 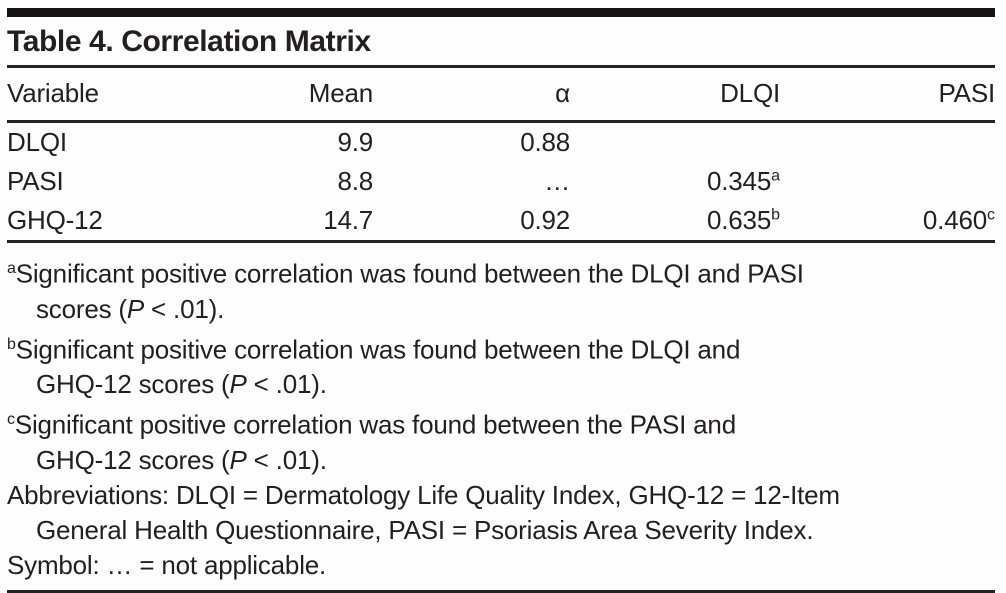 I want to click on column-header-dlqi: DLQI, so click(x=675, y=95).